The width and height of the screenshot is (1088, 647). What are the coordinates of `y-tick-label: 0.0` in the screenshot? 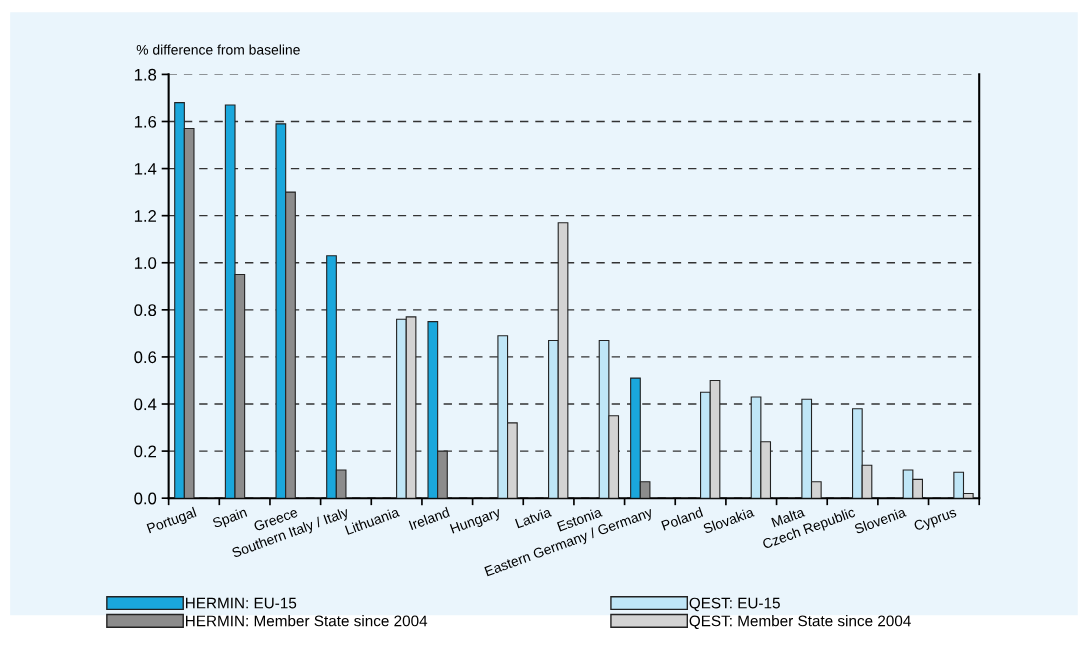 It's located at (145, 498).